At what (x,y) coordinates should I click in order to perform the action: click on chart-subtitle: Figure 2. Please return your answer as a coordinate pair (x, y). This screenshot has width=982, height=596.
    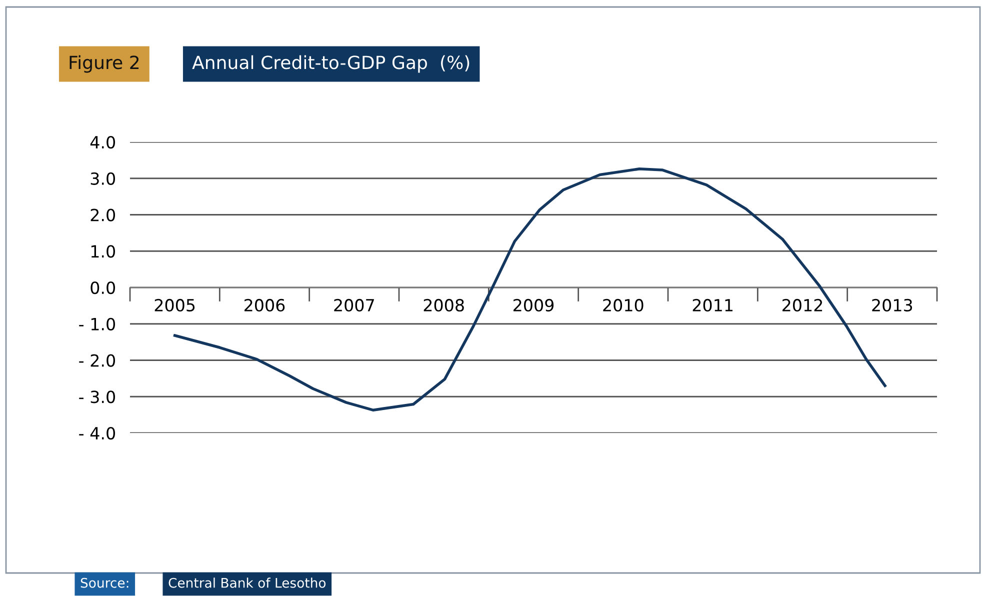
    Looking at the image, I should click on (104, 64).